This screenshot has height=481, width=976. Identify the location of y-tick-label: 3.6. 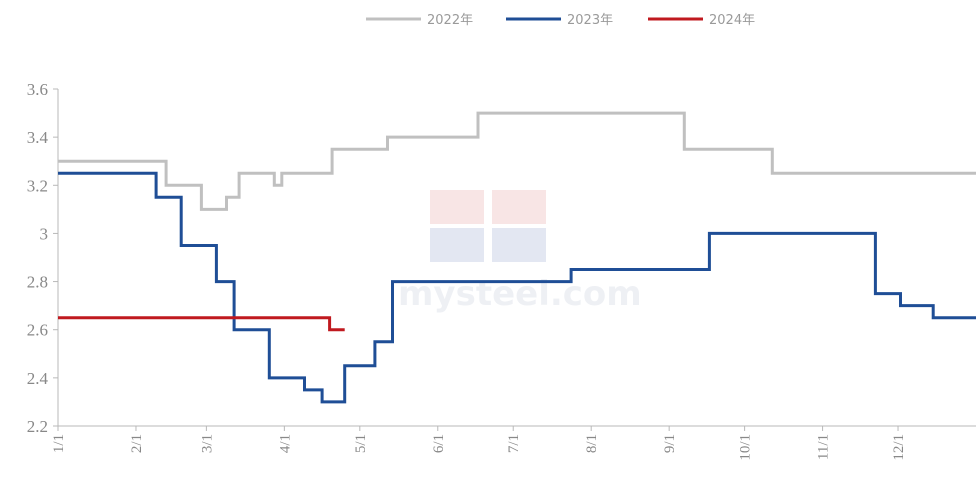
(37, 89).